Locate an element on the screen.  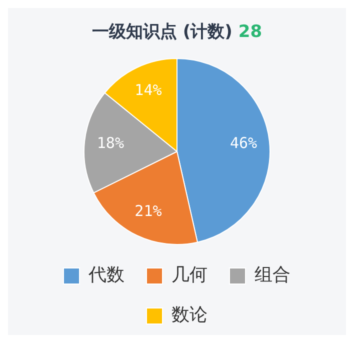
legend-label: 组合 is located at coordinates (272, 275).